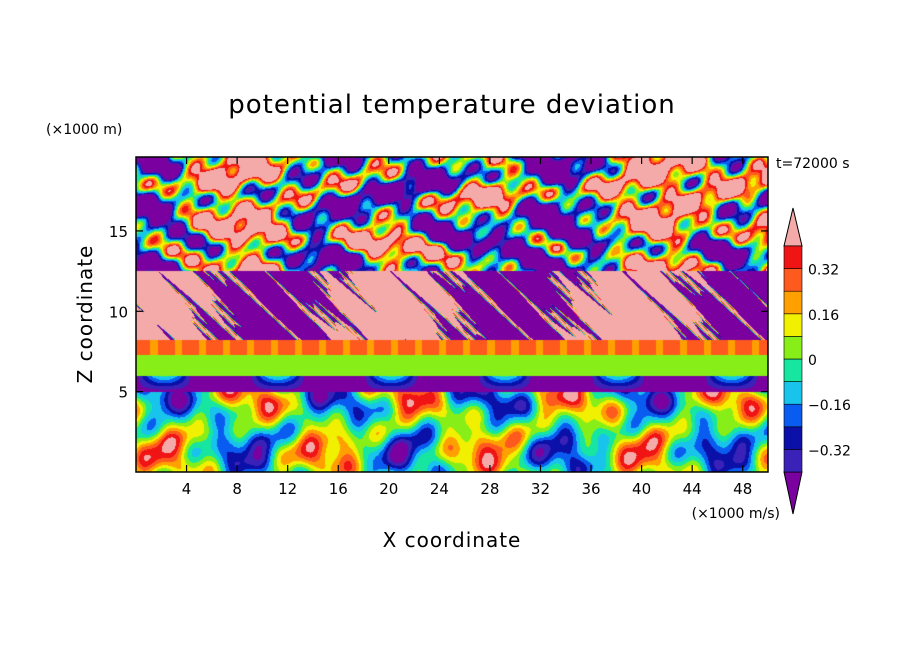 The image size is (904, 654). Describe the element at coordinates (123, 393) in the screenshot. I see `y-tick-label: 5` at that location.